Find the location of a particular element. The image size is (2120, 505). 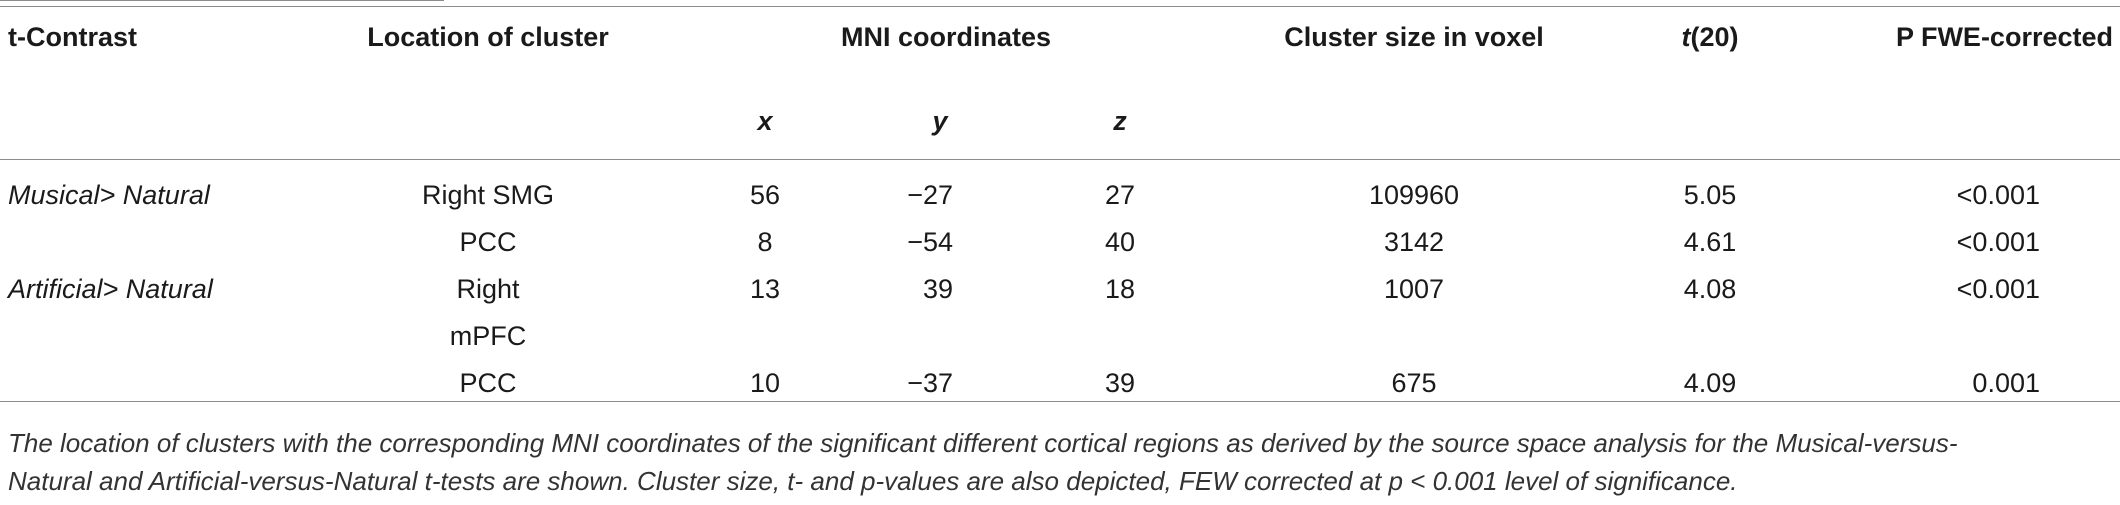

row-x: 8 is located at coordinates (765, 242).